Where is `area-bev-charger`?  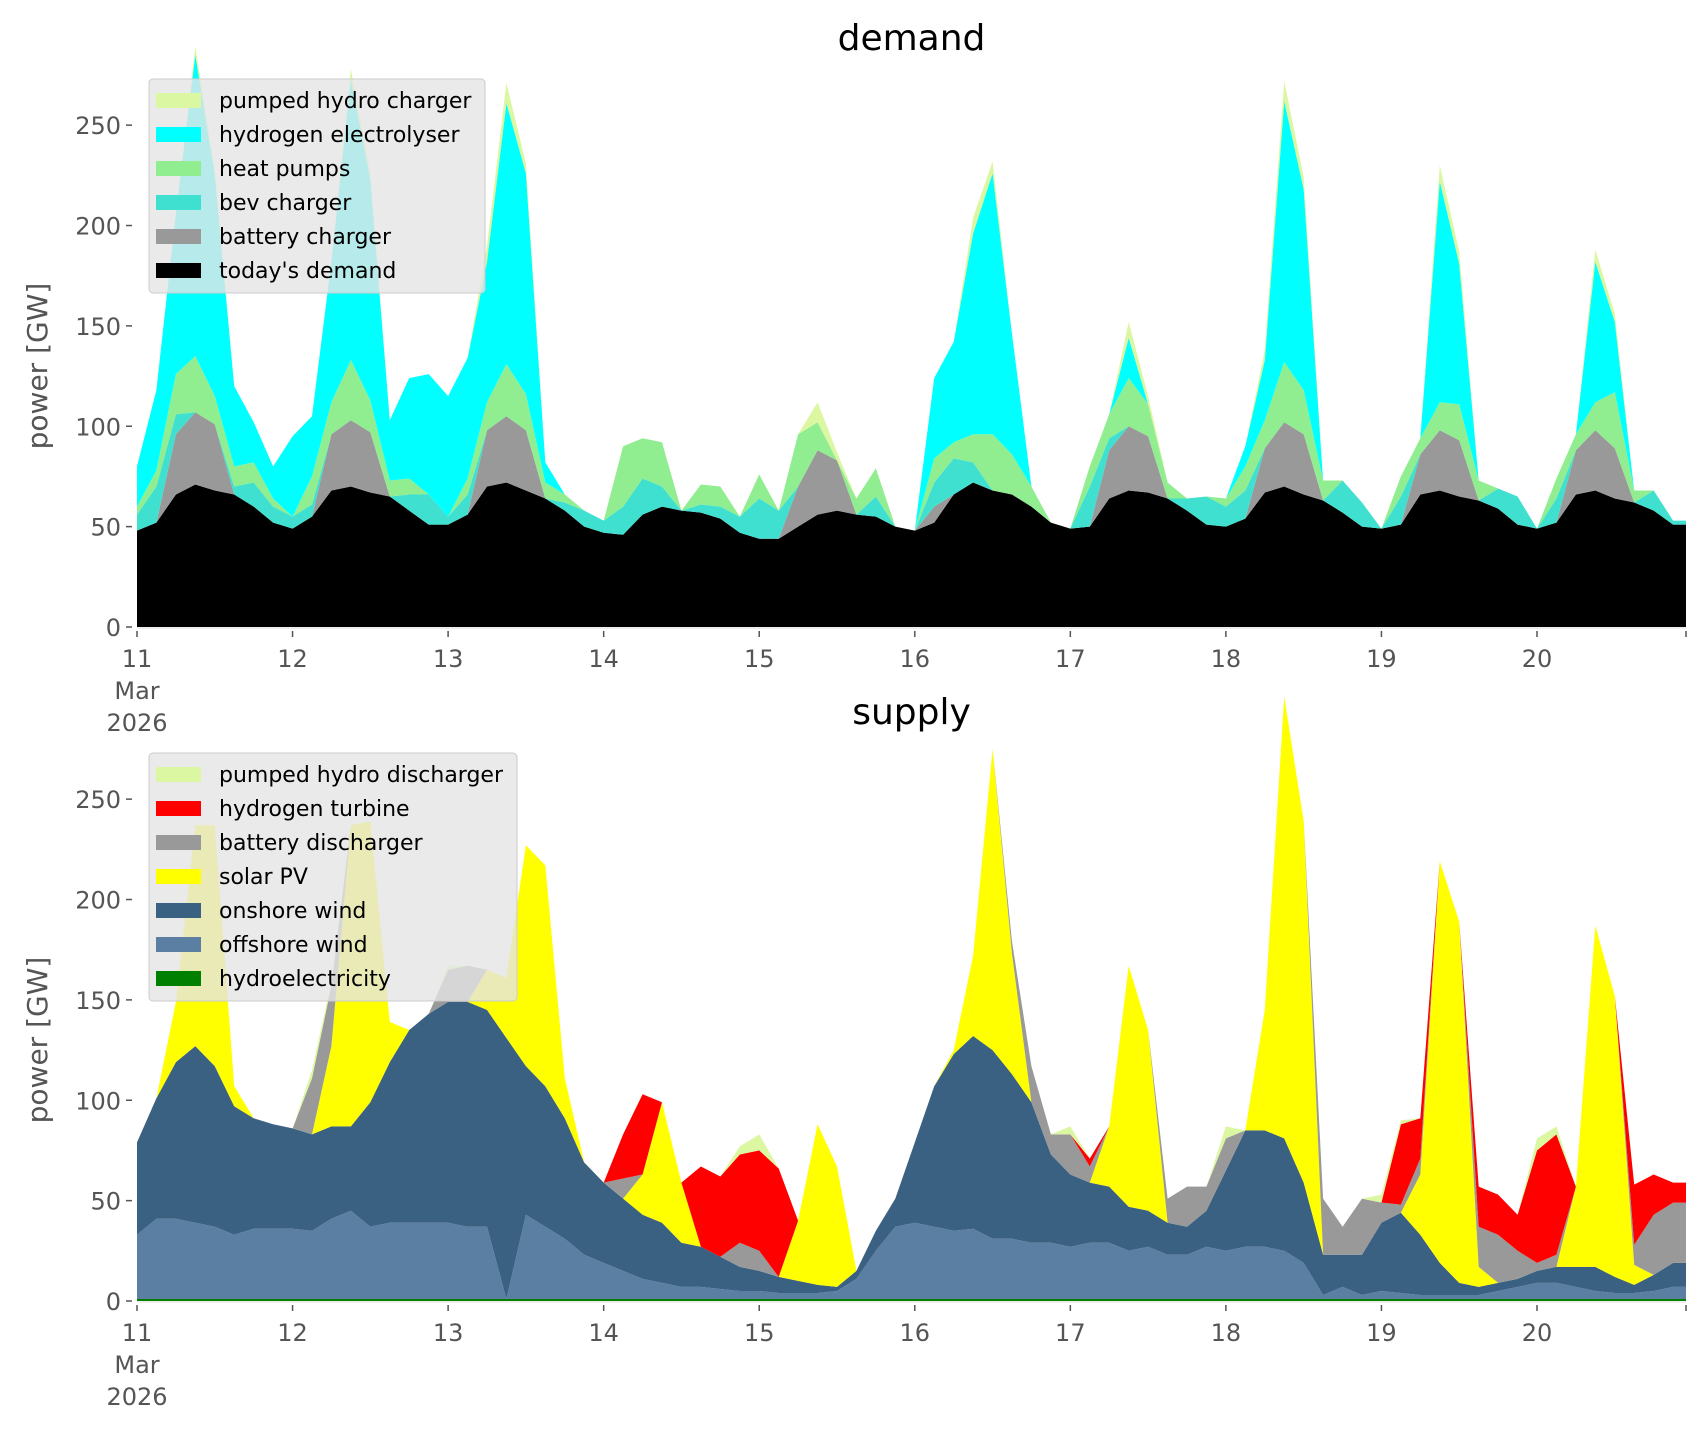
area-bev-charger is located at coordinates (911, 475).